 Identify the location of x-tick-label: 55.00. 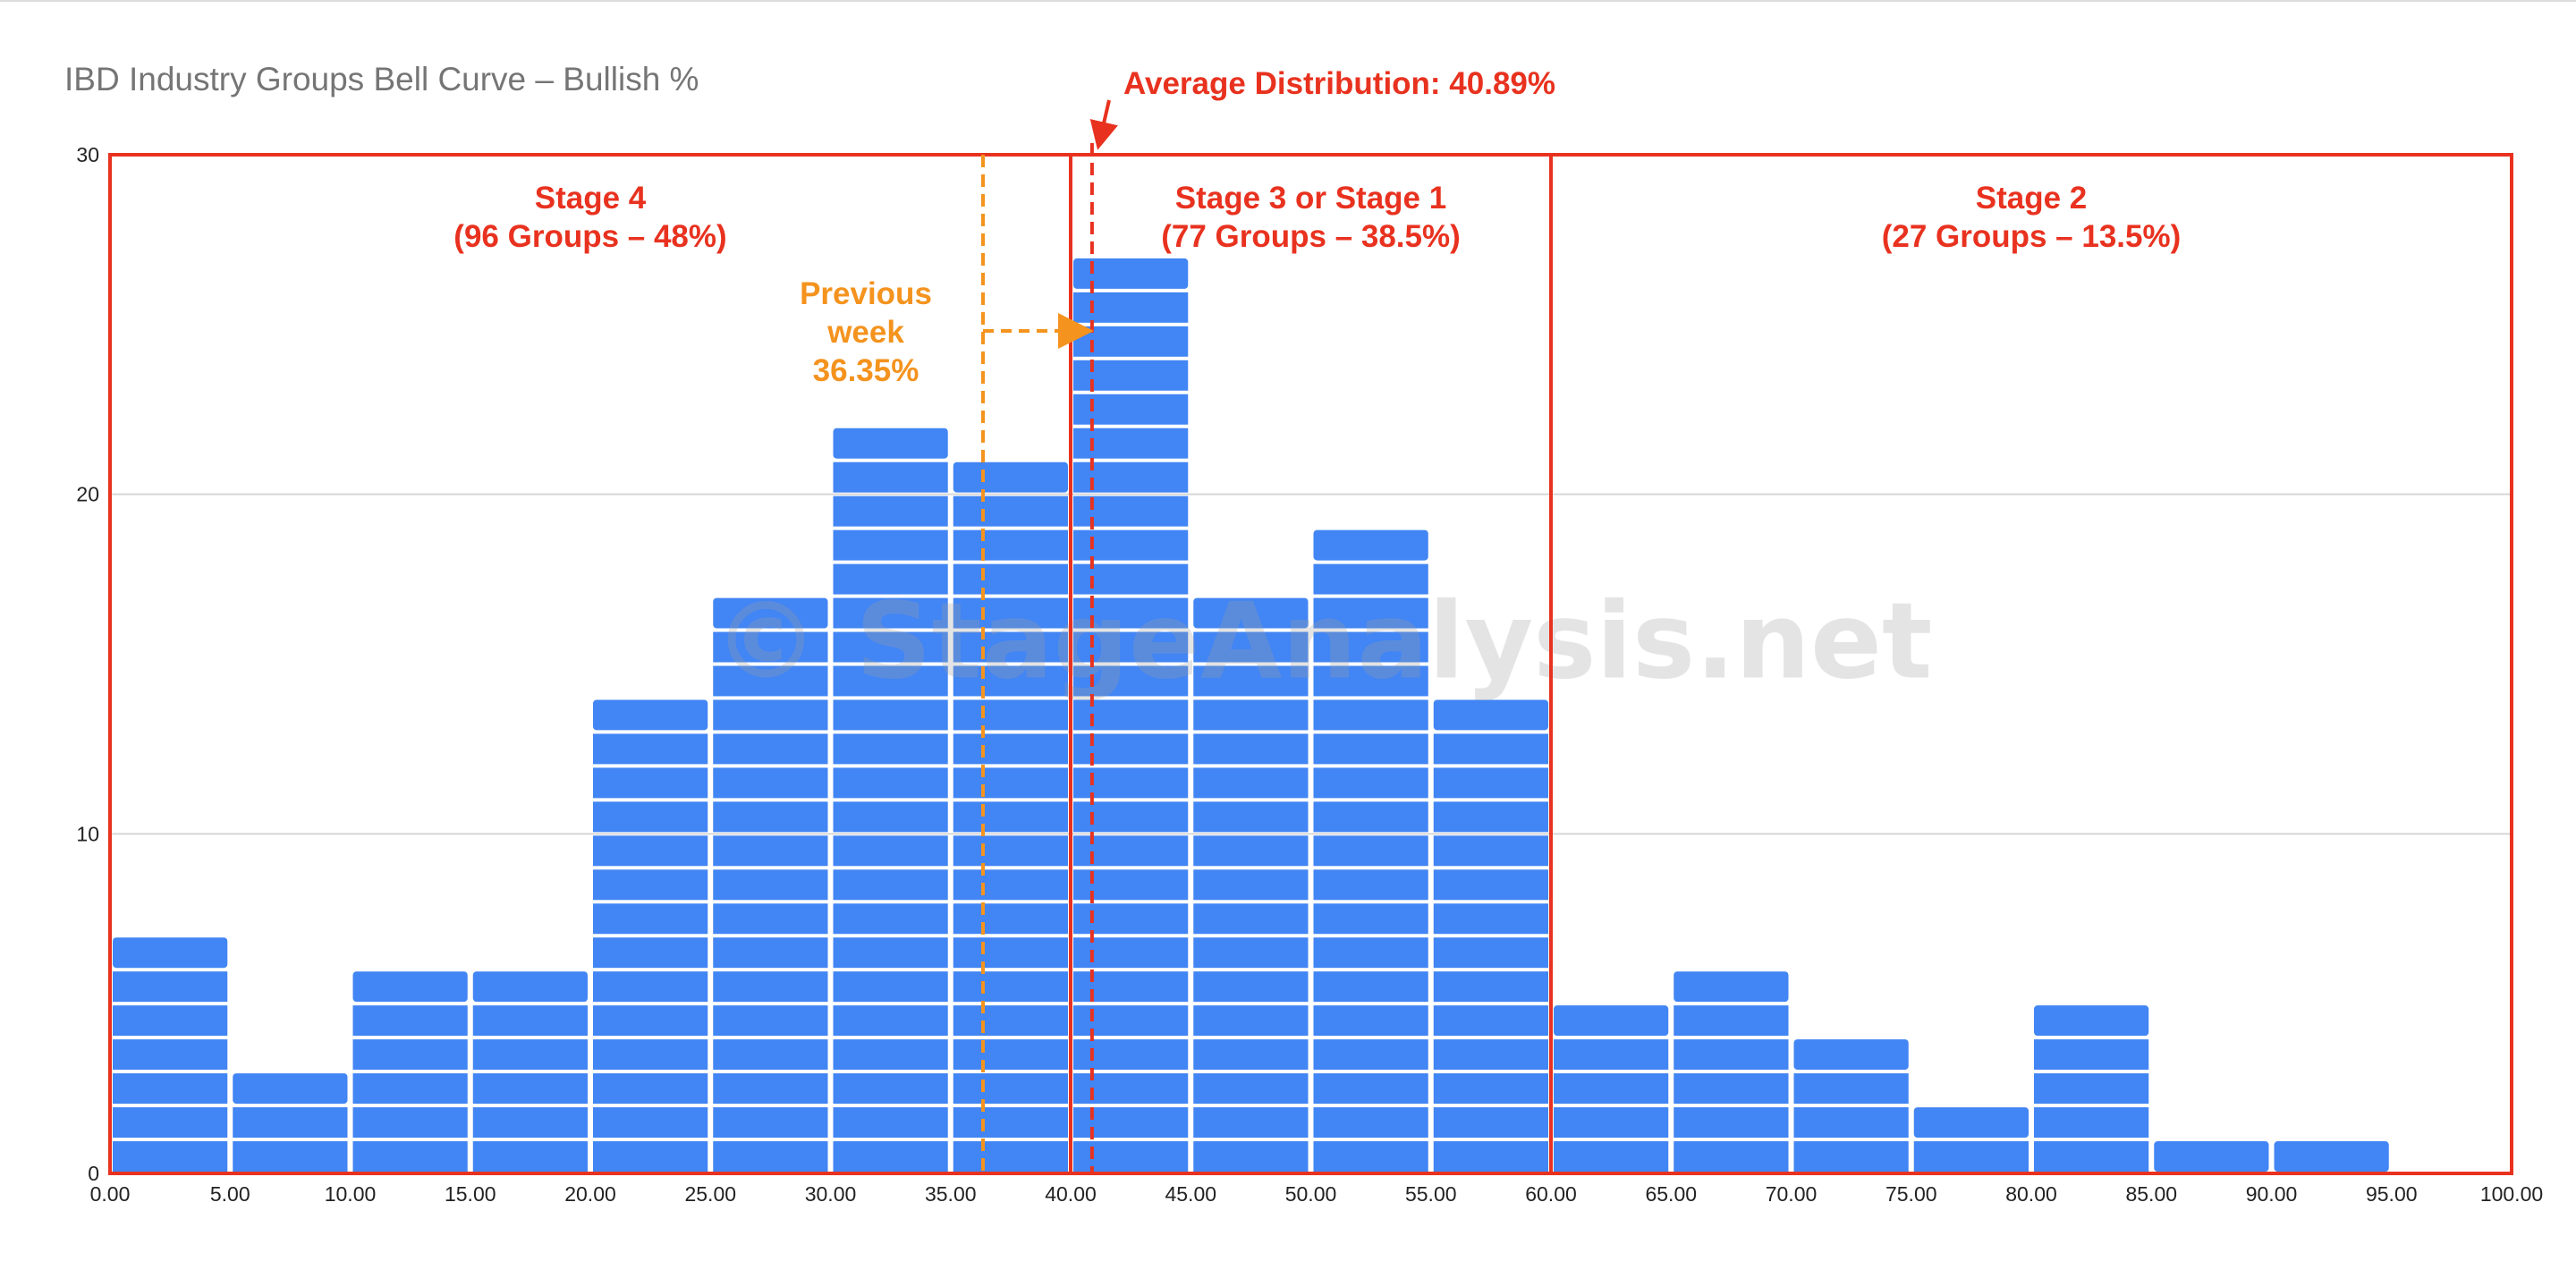
(1431, 1194).